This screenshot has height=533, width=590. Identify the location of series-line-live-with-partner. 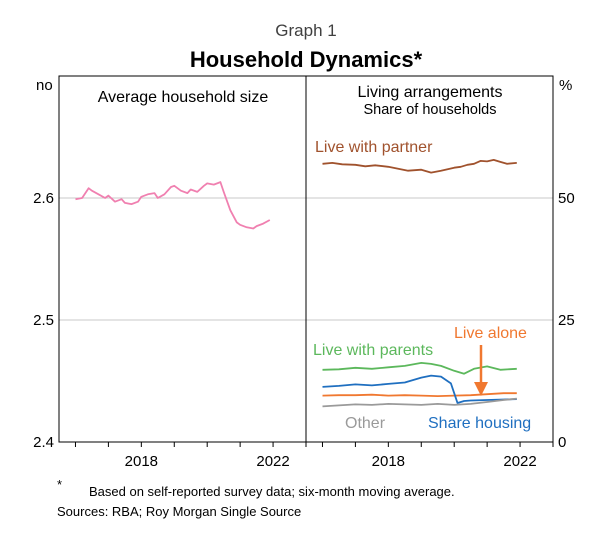
(419, 166).